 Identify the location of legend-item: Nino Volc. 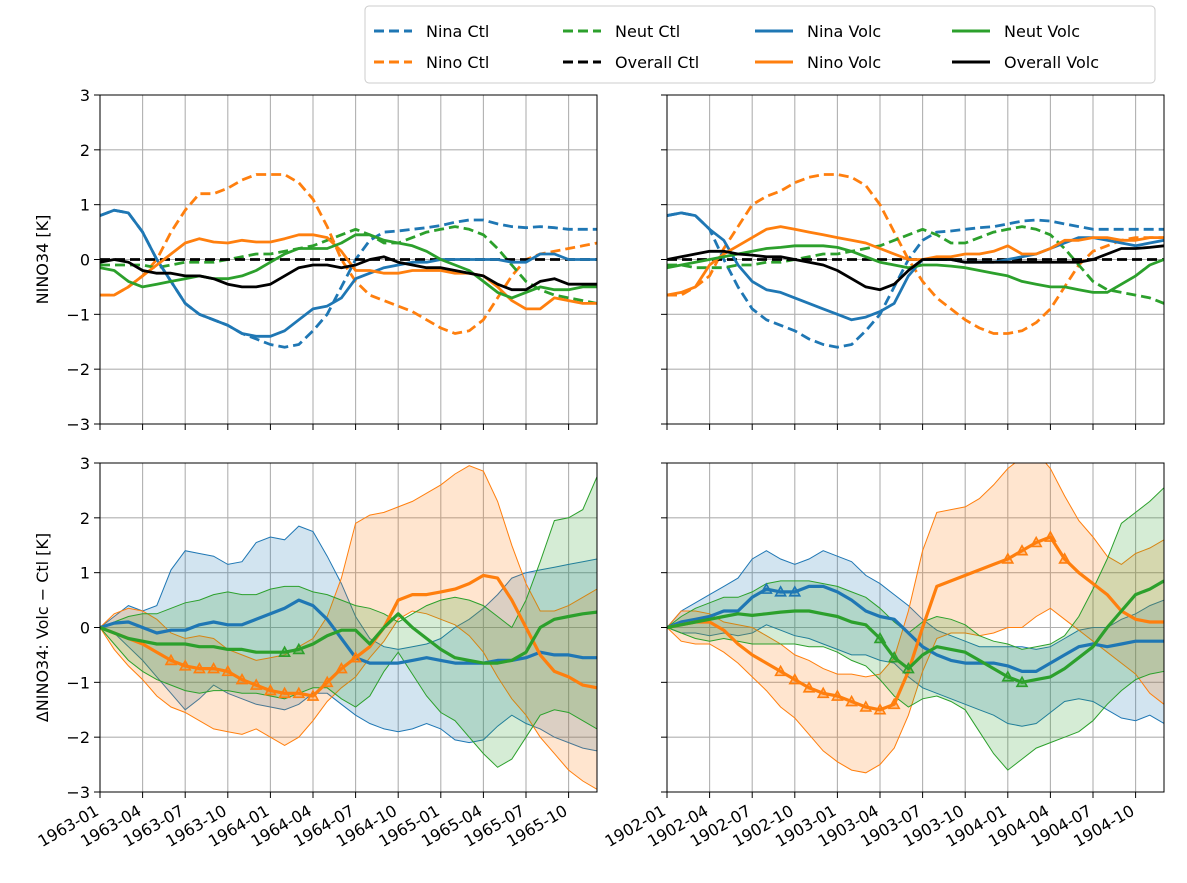
(818, 62).